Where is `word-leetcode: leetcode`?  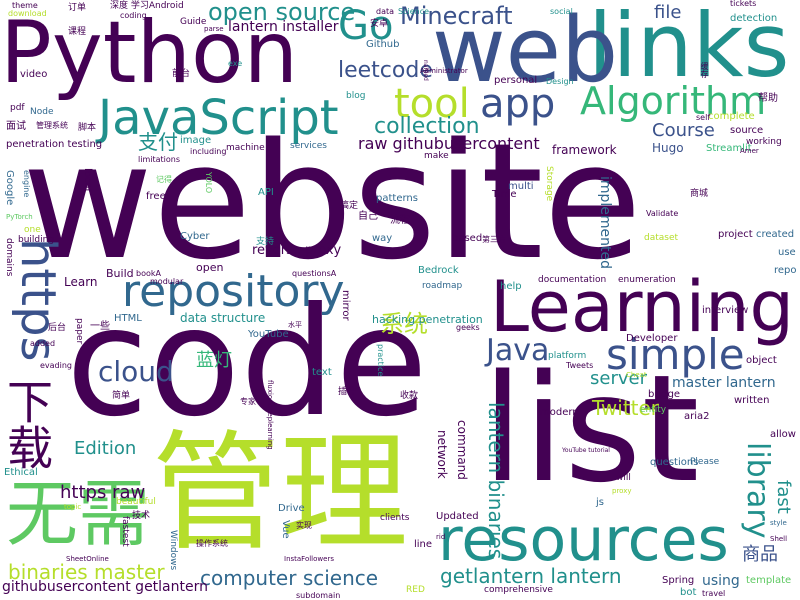 word-leetcode: leetcode is located at coordinates (385, 70).